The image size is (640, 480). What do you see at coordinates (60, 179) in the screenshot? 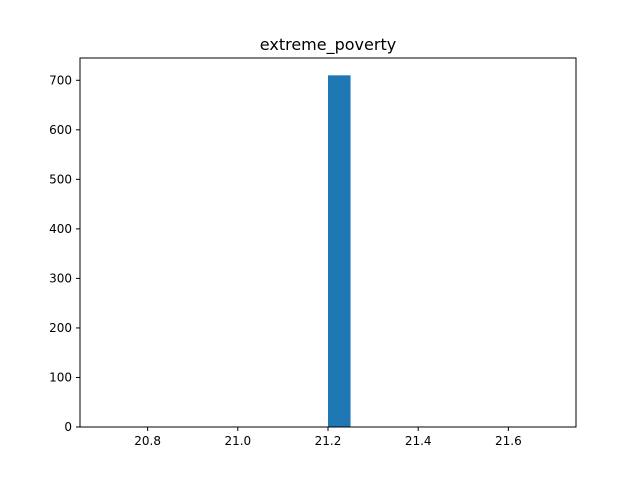
I see `y-tick-label: 500` at bounding box center [60, 179].